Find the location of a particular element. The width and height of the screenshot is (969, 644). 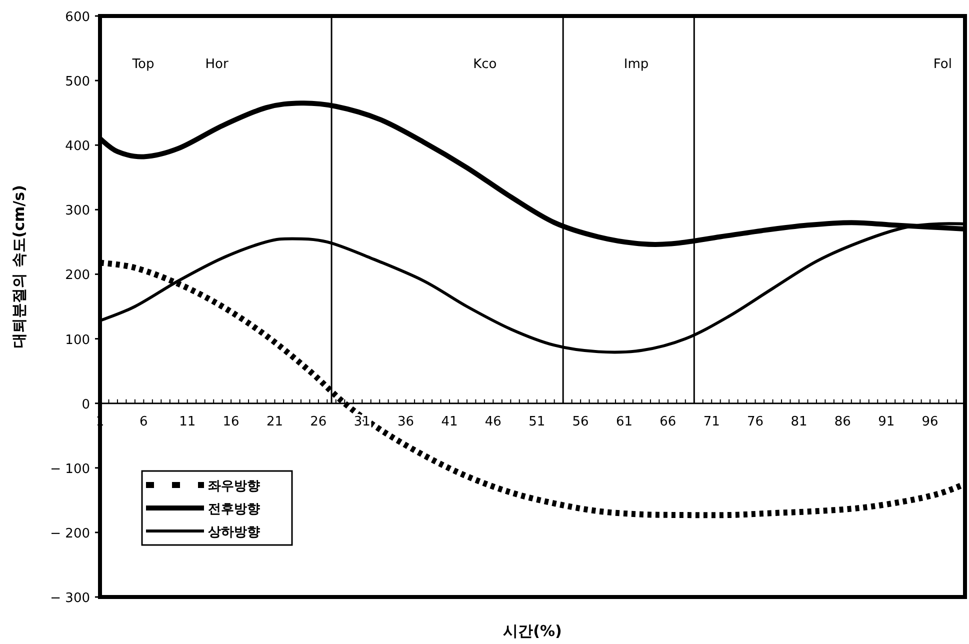

legend-label: 좌우방향 is located at coordinates (234, 486).